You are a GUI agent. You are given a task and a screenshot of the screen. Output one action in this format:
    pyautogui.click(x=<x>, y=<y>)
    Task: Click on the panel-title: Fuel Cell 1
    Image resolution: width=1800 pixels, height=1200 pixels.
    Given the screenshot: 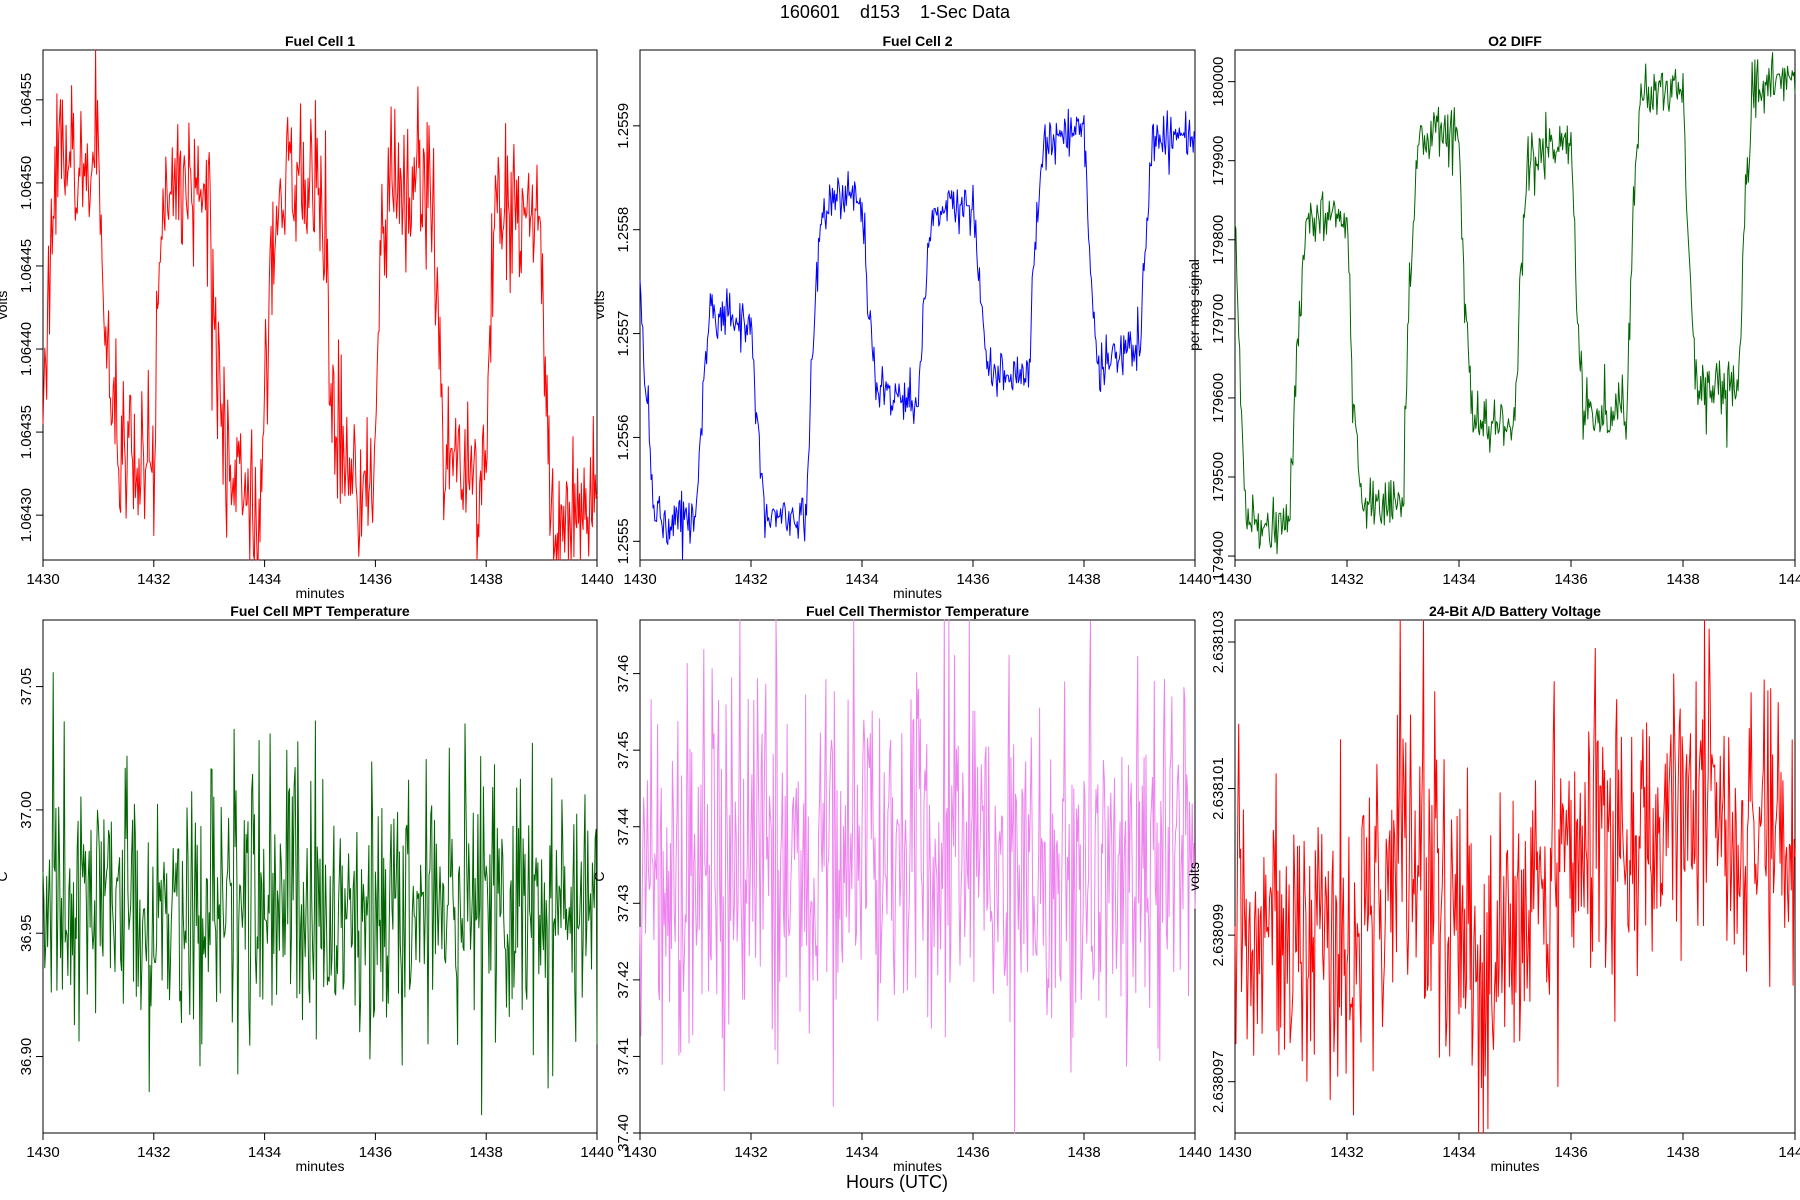 What is the action you would take?
    pyautogui.click(x=320, y=41)
    